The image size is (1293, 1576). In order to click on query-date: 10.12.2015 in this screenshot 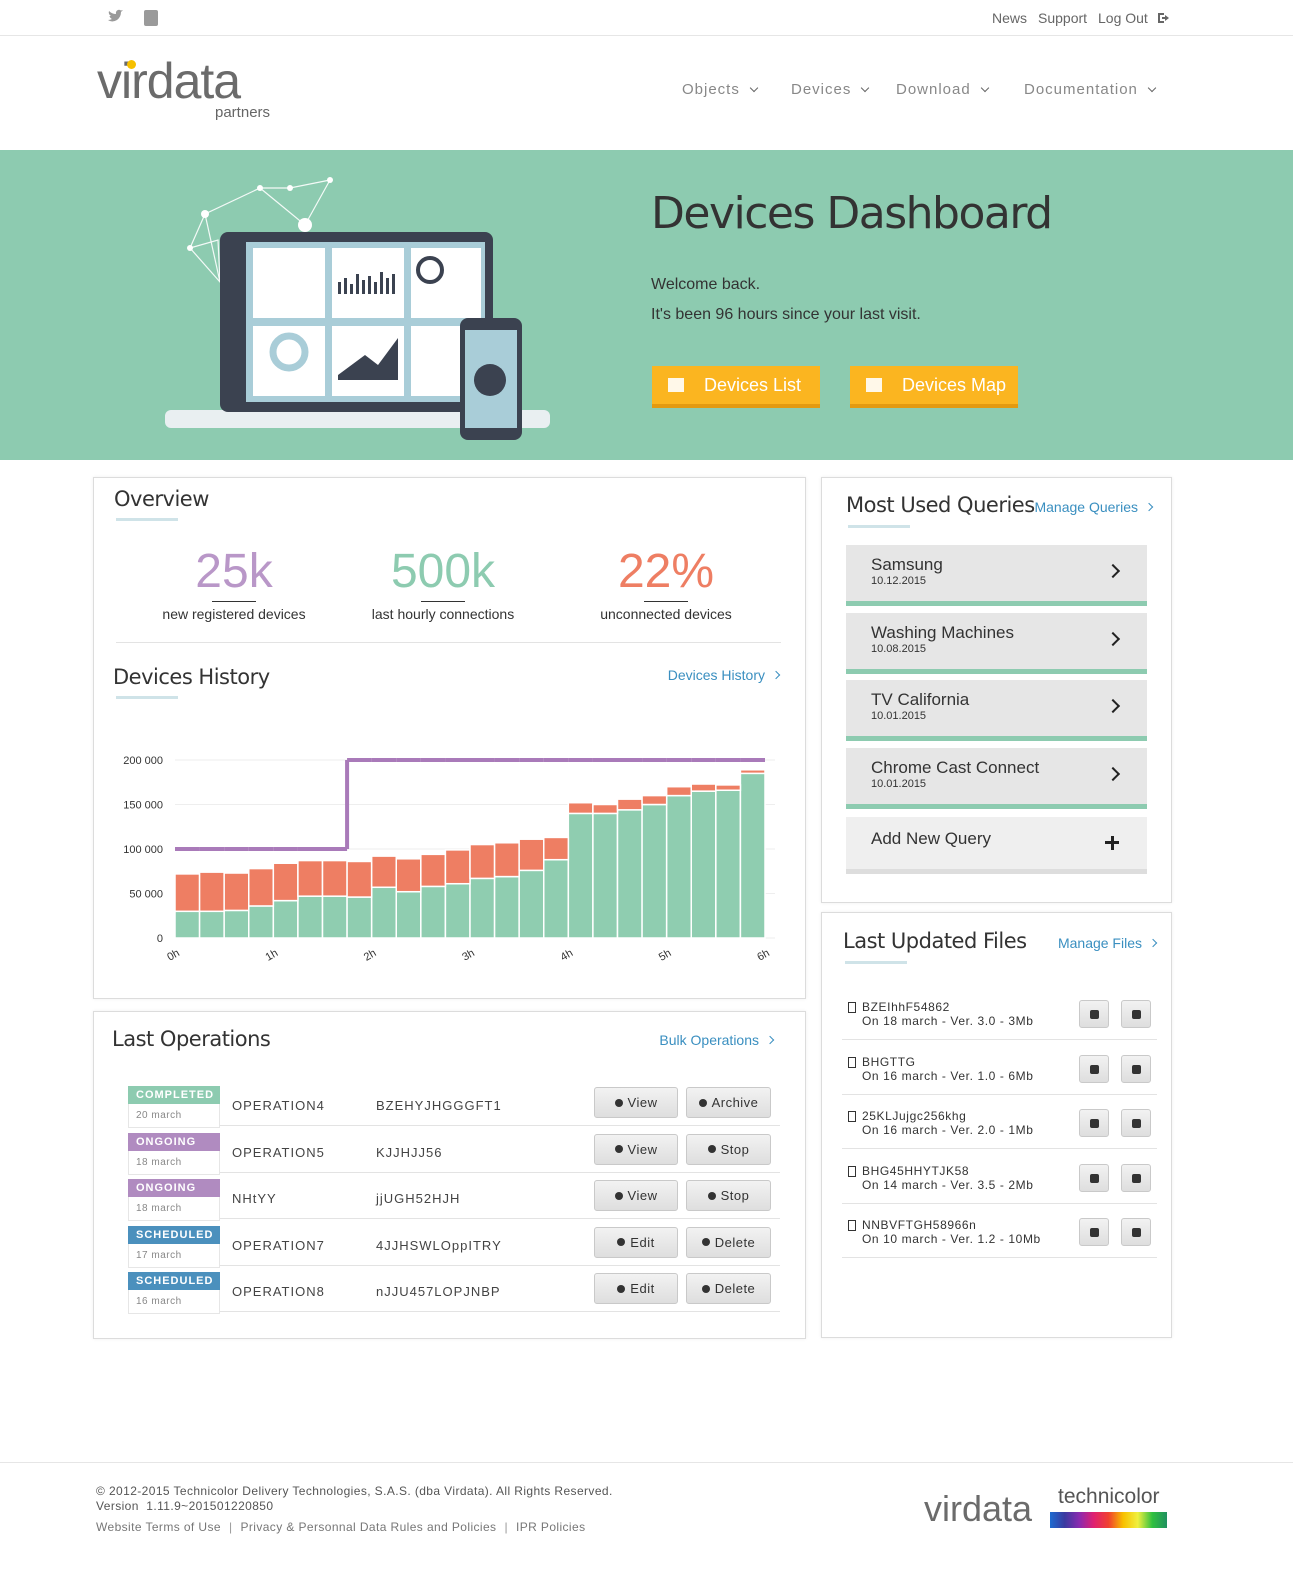, I will do `click(899, 581)`.